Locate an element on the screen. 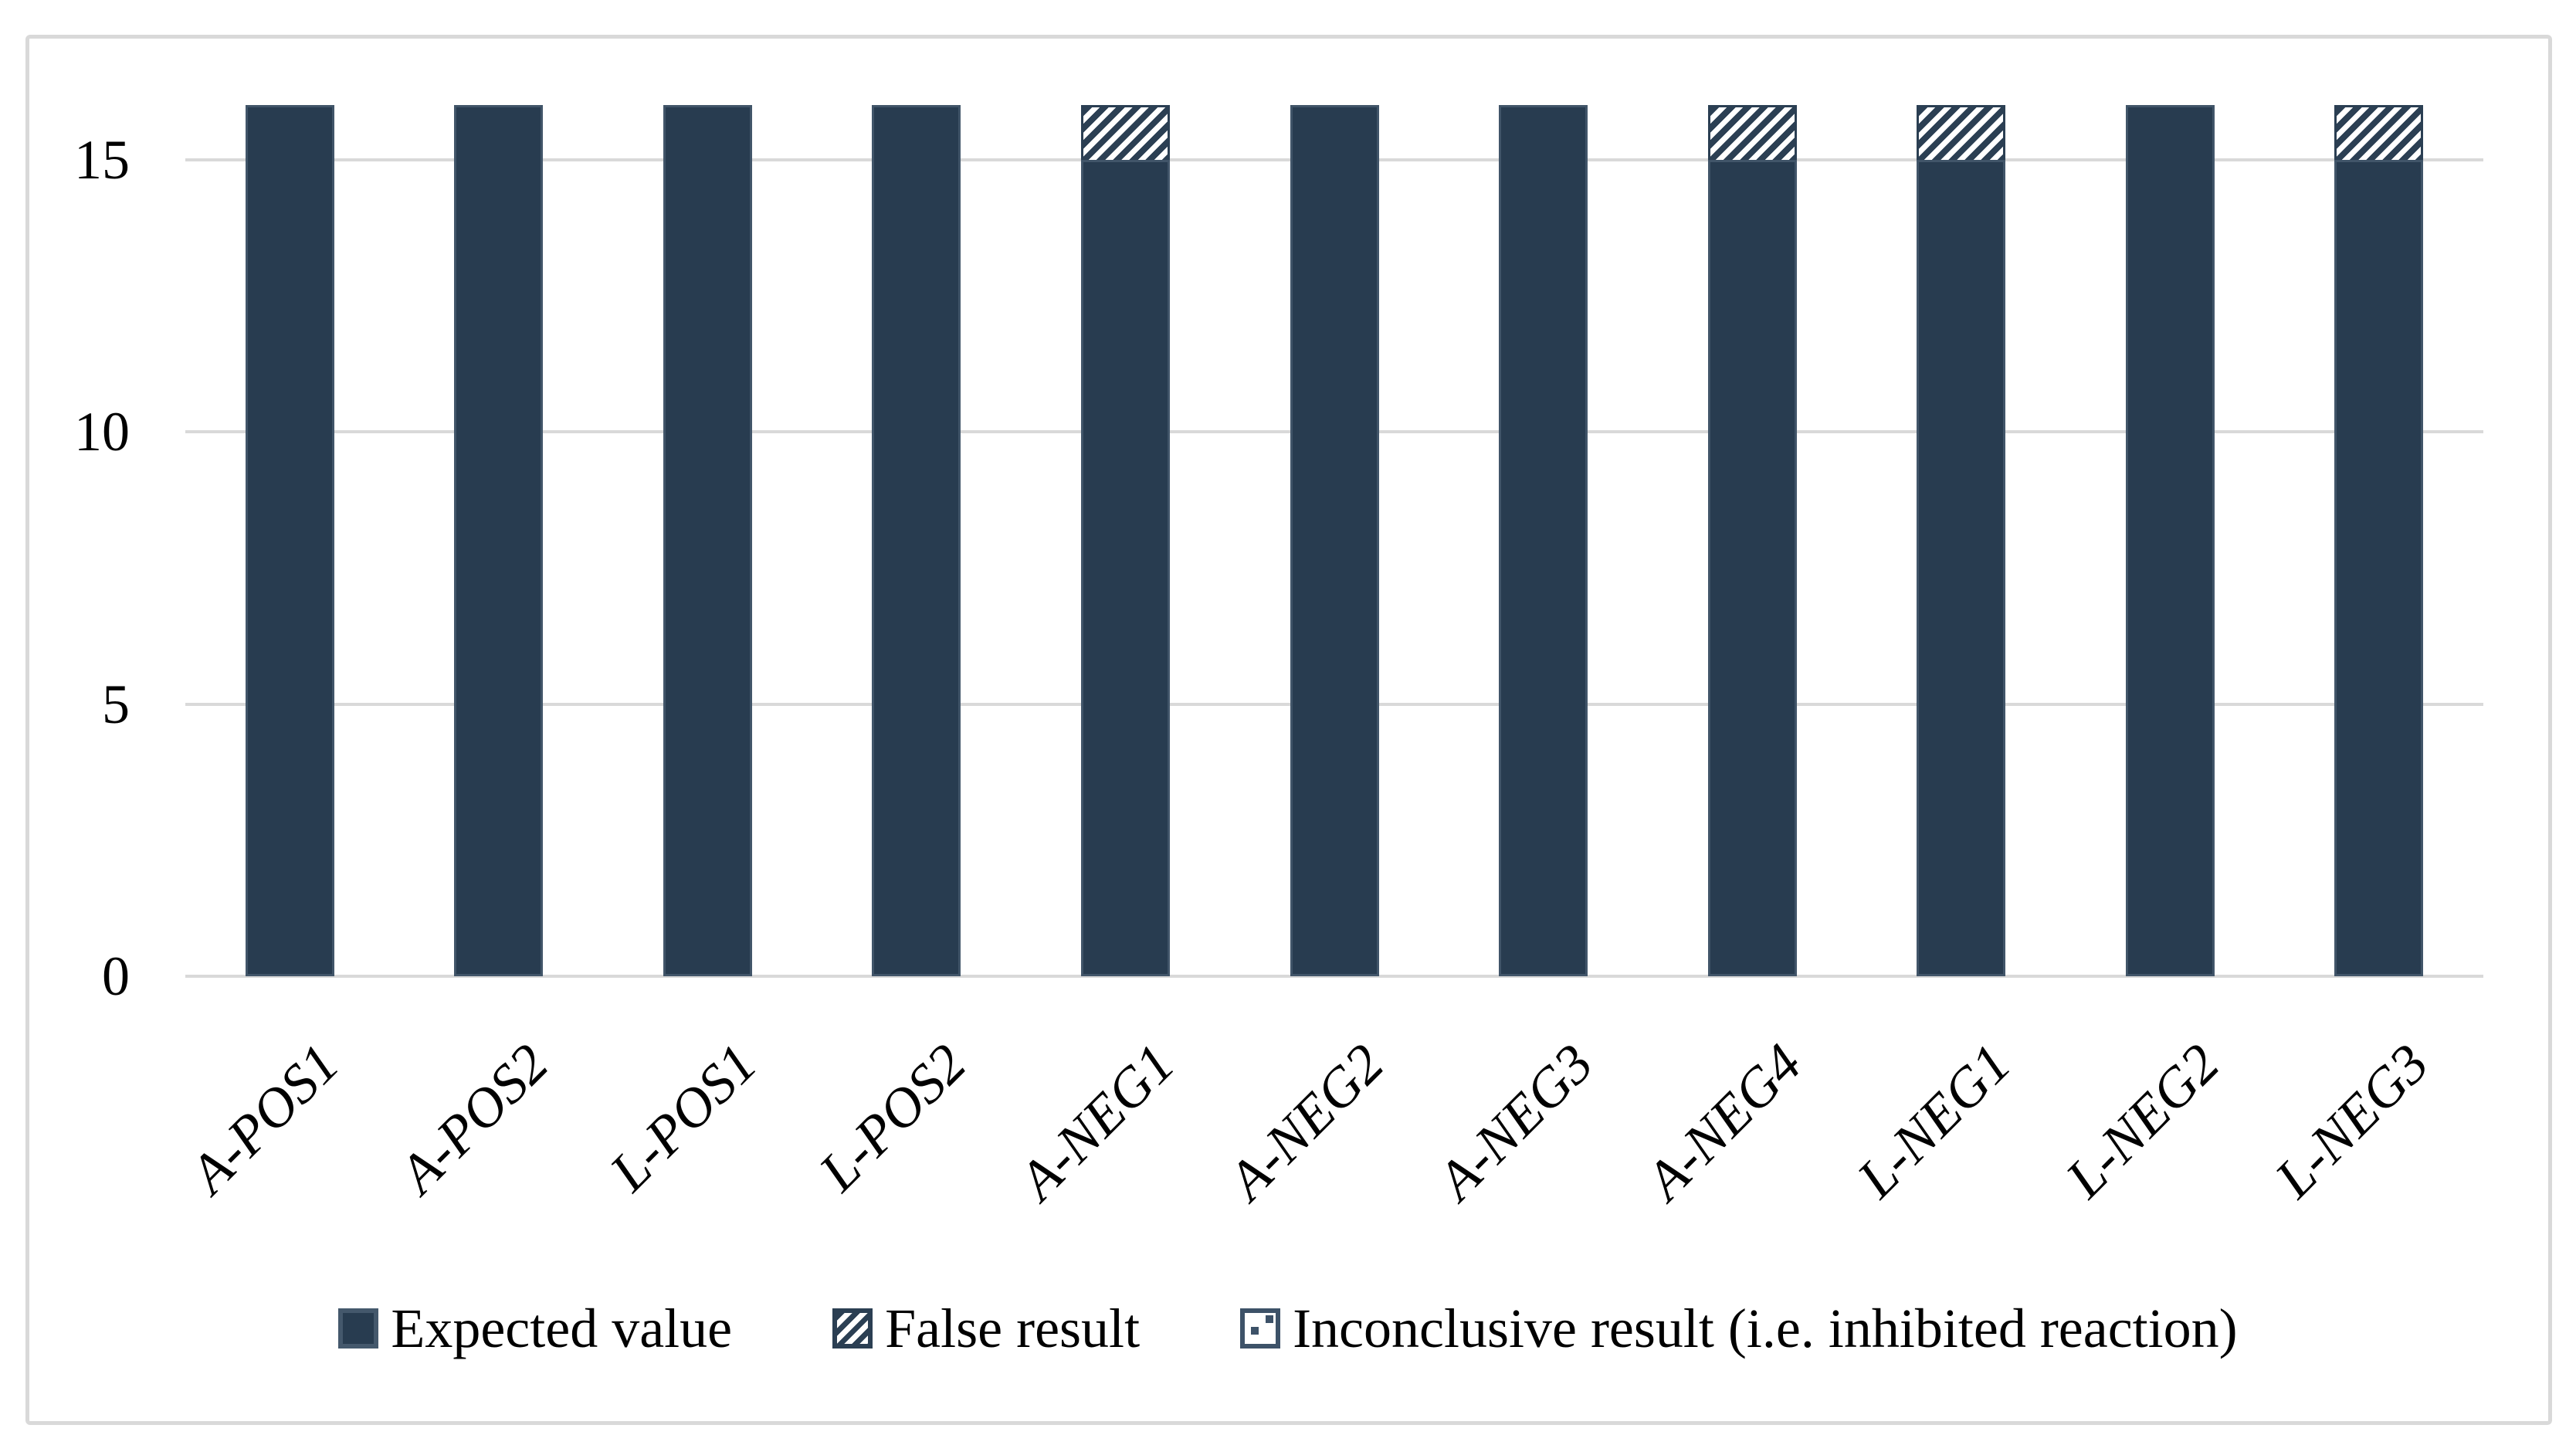  bar-a-neg2 is located at coordinates (1334, 540).